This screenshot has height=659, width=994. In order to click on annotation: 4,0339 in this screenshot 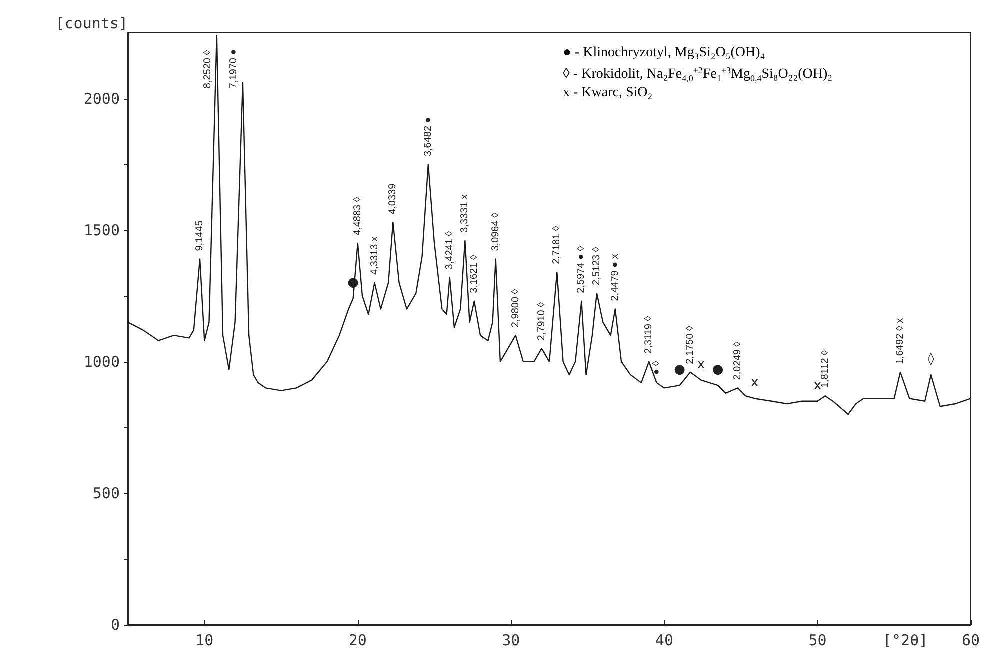, I will do `click(393, 198)`.